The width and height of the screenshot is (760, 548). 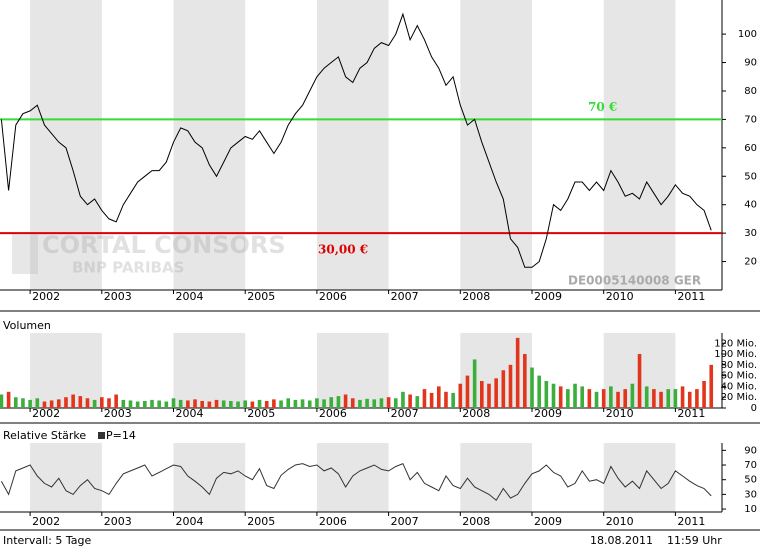 What do you see at coordinates (44, 435) in the screenshot?
I see `panel-title: Relative Stärke` at bounding box center [44, 435].